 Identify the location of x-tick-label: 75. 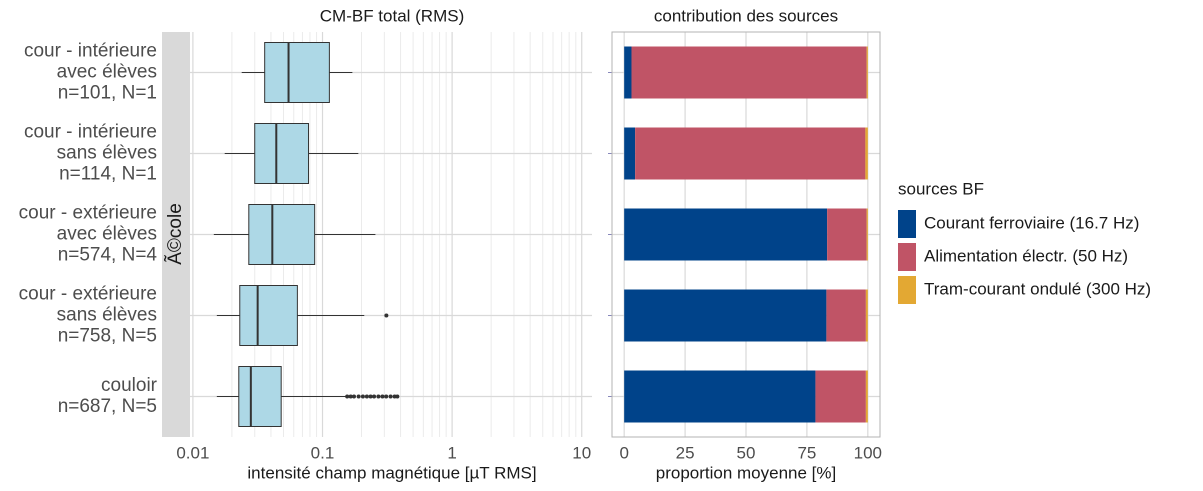
(806, 452).